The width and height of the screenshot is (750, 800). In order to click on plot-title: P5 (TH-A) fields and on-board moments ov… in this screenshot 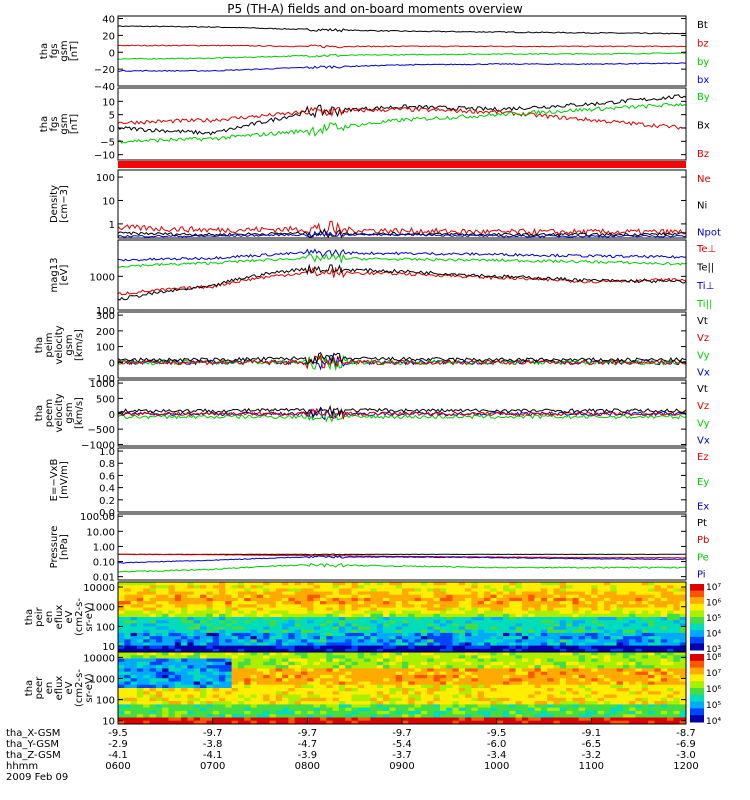, I will do `click(375, 9)`.